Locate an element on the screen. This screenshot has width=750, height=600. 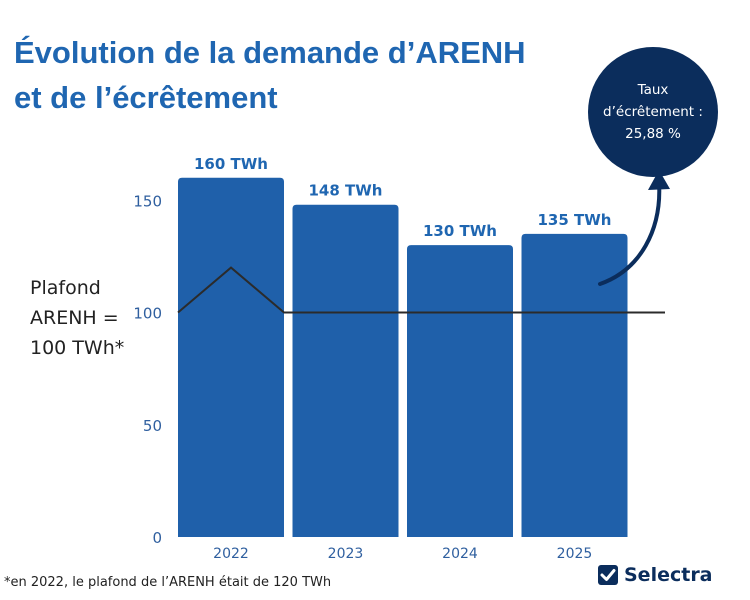
bar-data-label: 130 TWh is located at coordinates (460, 231).